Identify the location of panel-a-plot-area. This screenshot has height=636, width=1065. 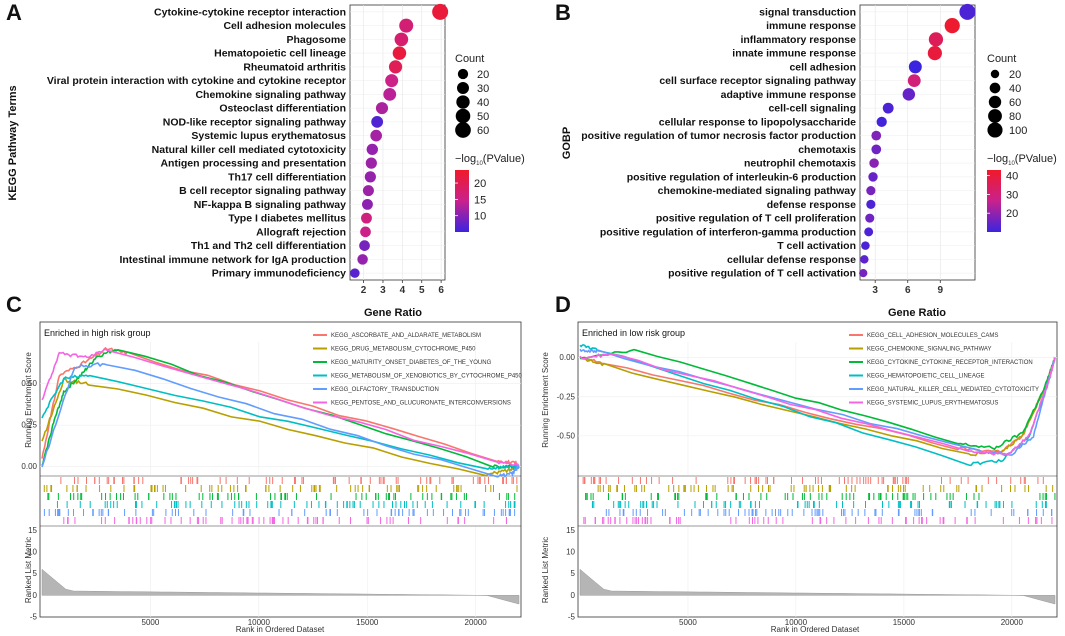
(397, 142).